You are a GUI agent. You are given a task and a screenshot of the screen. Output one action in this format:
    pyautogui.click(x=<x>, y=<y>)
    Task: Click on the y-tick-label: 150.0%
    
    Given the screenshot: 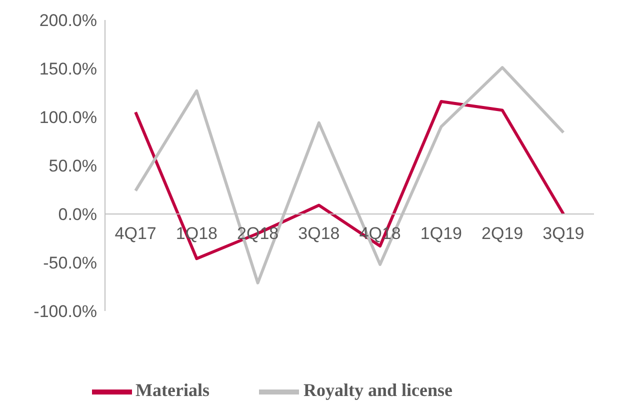 What is the action you would take?
    pyautogui.click(x=68, y=69)
    